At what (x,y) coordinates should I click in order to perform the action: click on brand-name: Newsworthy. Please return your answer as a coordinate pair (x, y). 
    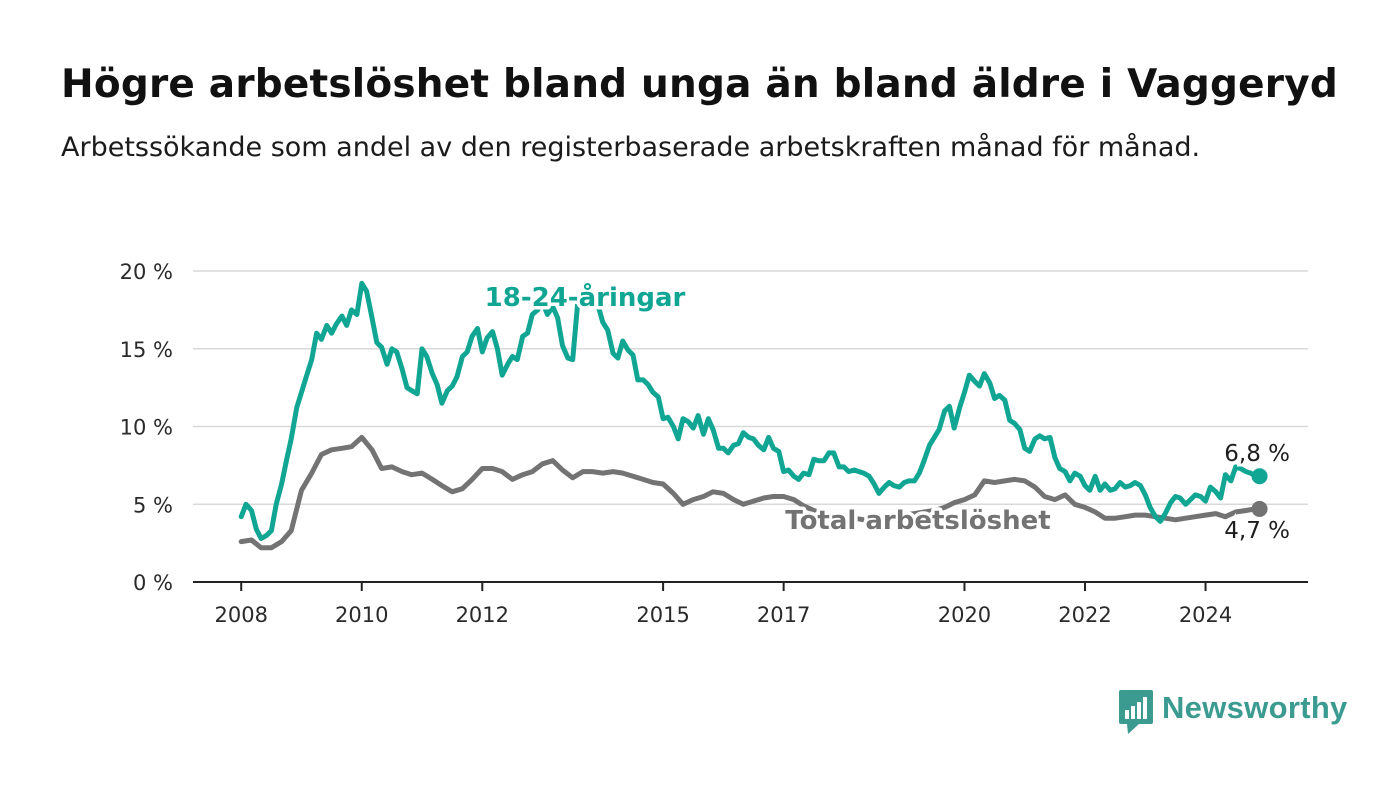
    Looking at the image, I should click on (1255, 707).